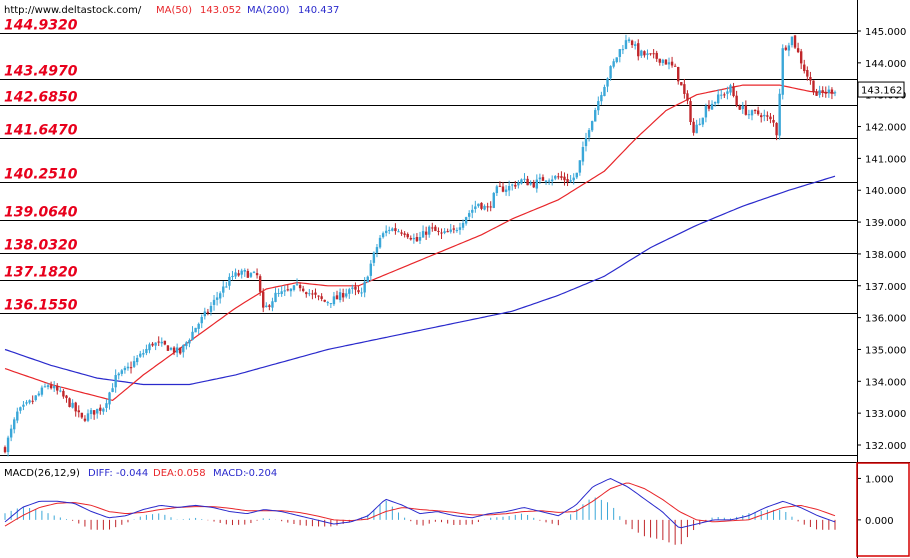 The width and height of the screenshot is (910, 558). I want to click on y-tick-label: 142.000, so click(885, 128).